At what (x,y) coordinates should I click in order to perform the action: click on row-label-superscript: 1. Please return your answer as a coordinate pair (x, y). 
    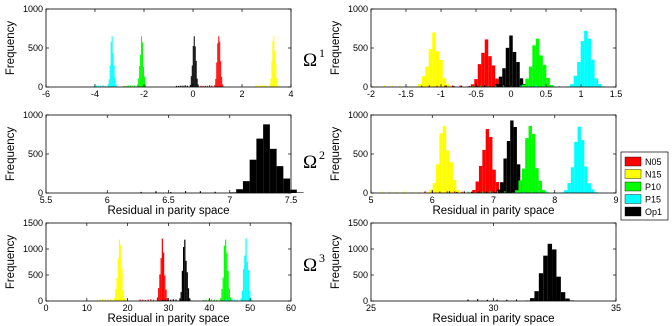
    Looking at the image, I should click on (322, 53).